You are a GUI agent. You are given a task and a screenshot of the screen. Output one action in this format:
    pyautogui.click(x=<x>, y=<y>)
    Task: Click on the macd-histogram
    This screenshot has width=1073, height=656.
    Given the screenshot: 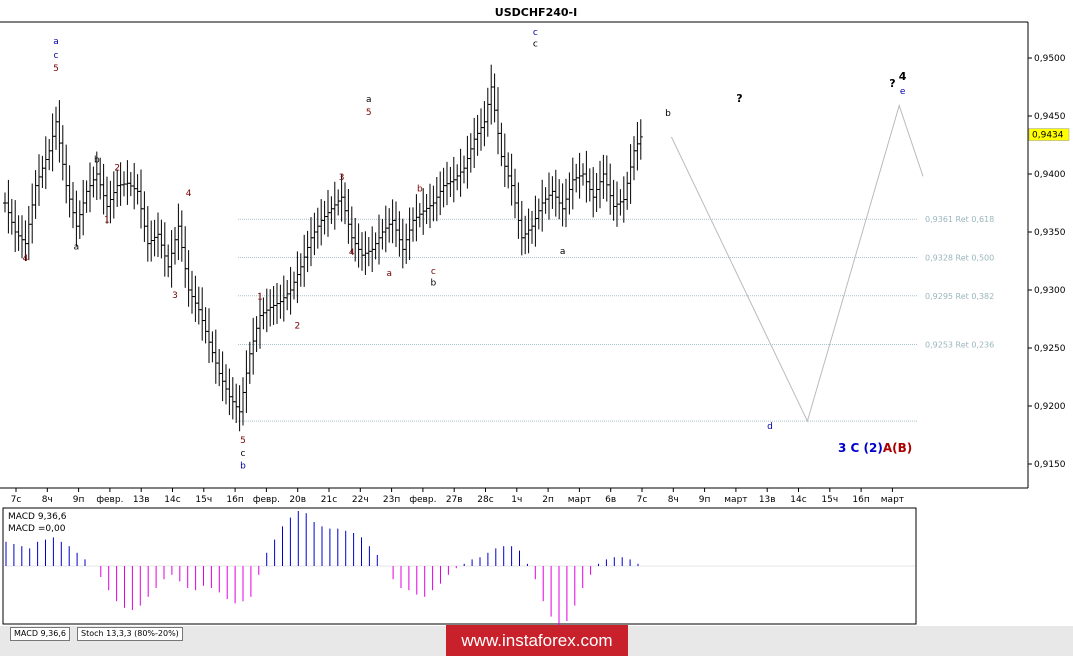 What is the action you would take?
    pyautogui.click(x=459, y=568)
    